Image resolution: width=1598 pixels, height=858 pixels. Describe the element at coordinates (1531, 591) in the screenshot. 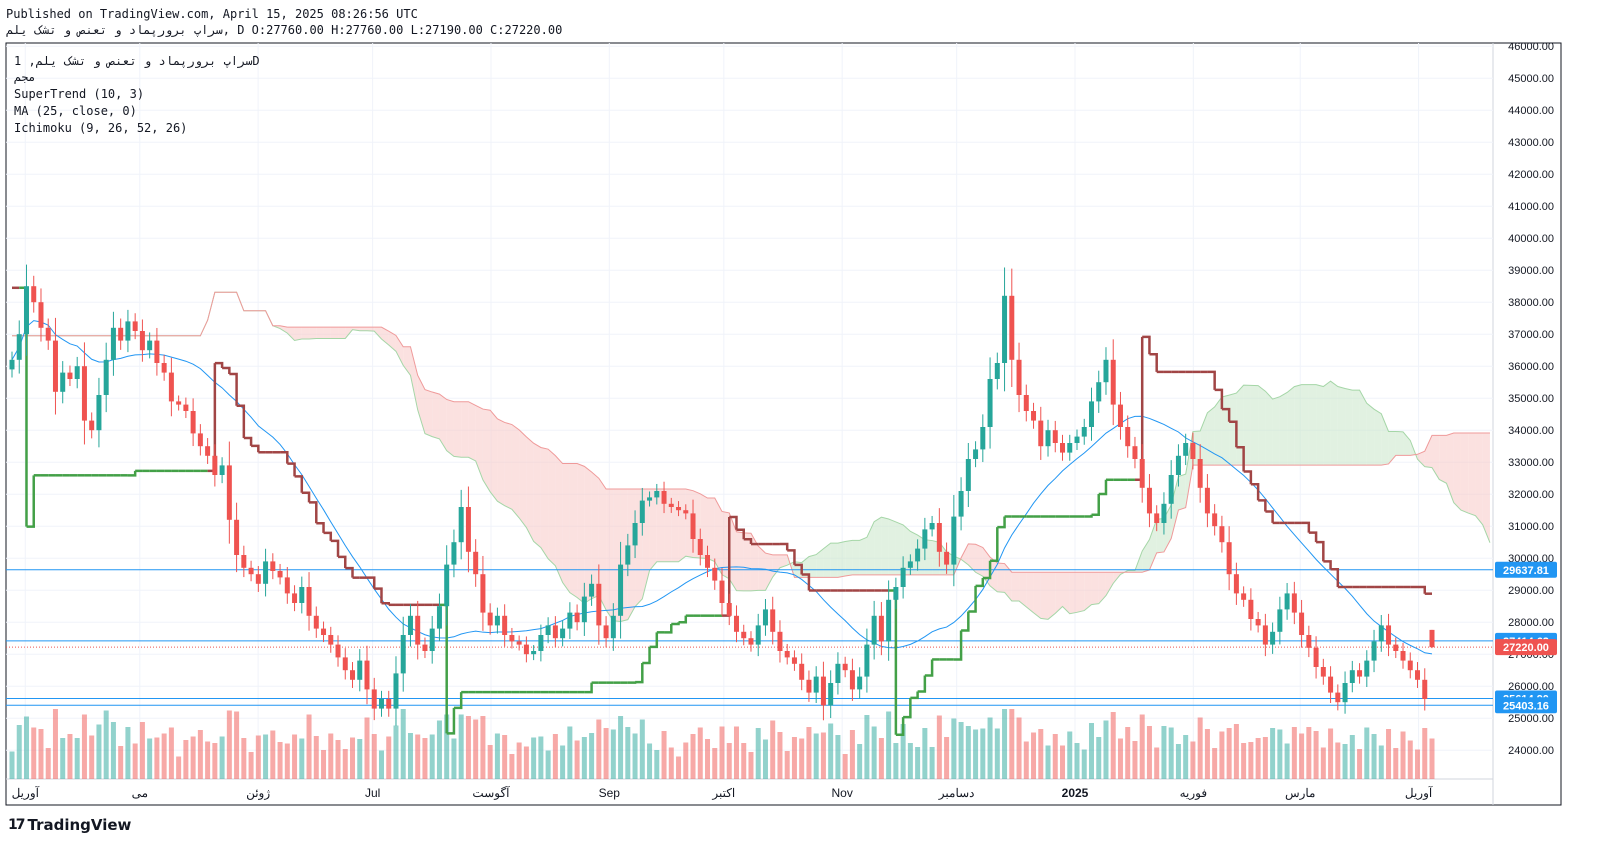

I see `y-tick-label: 29000.00` at that location.